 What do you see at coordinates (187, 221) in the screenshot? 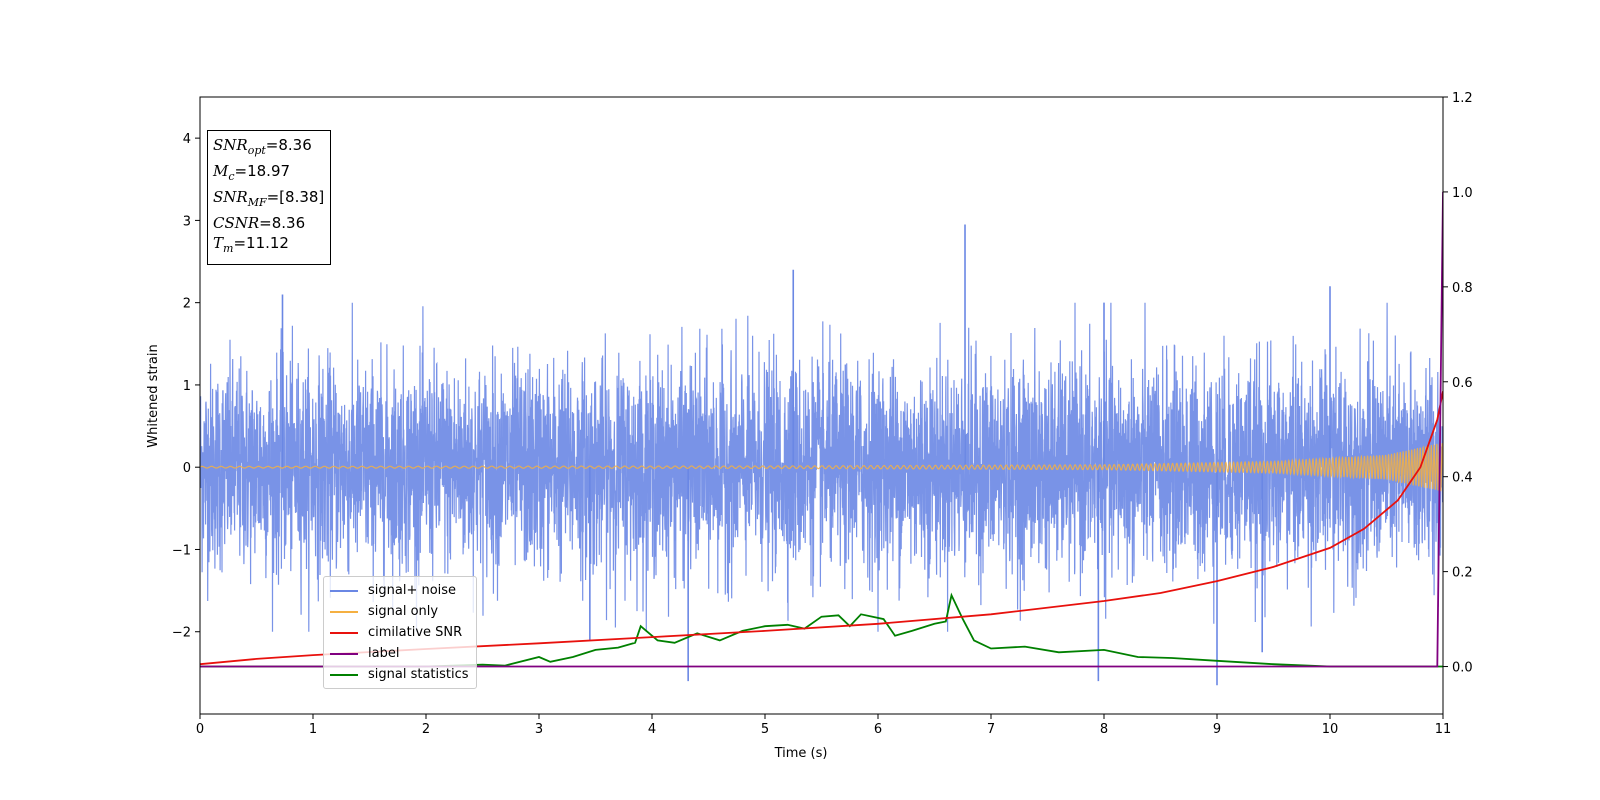
I see `y-left-tick-label: 3` at bounding box center [187, 221].